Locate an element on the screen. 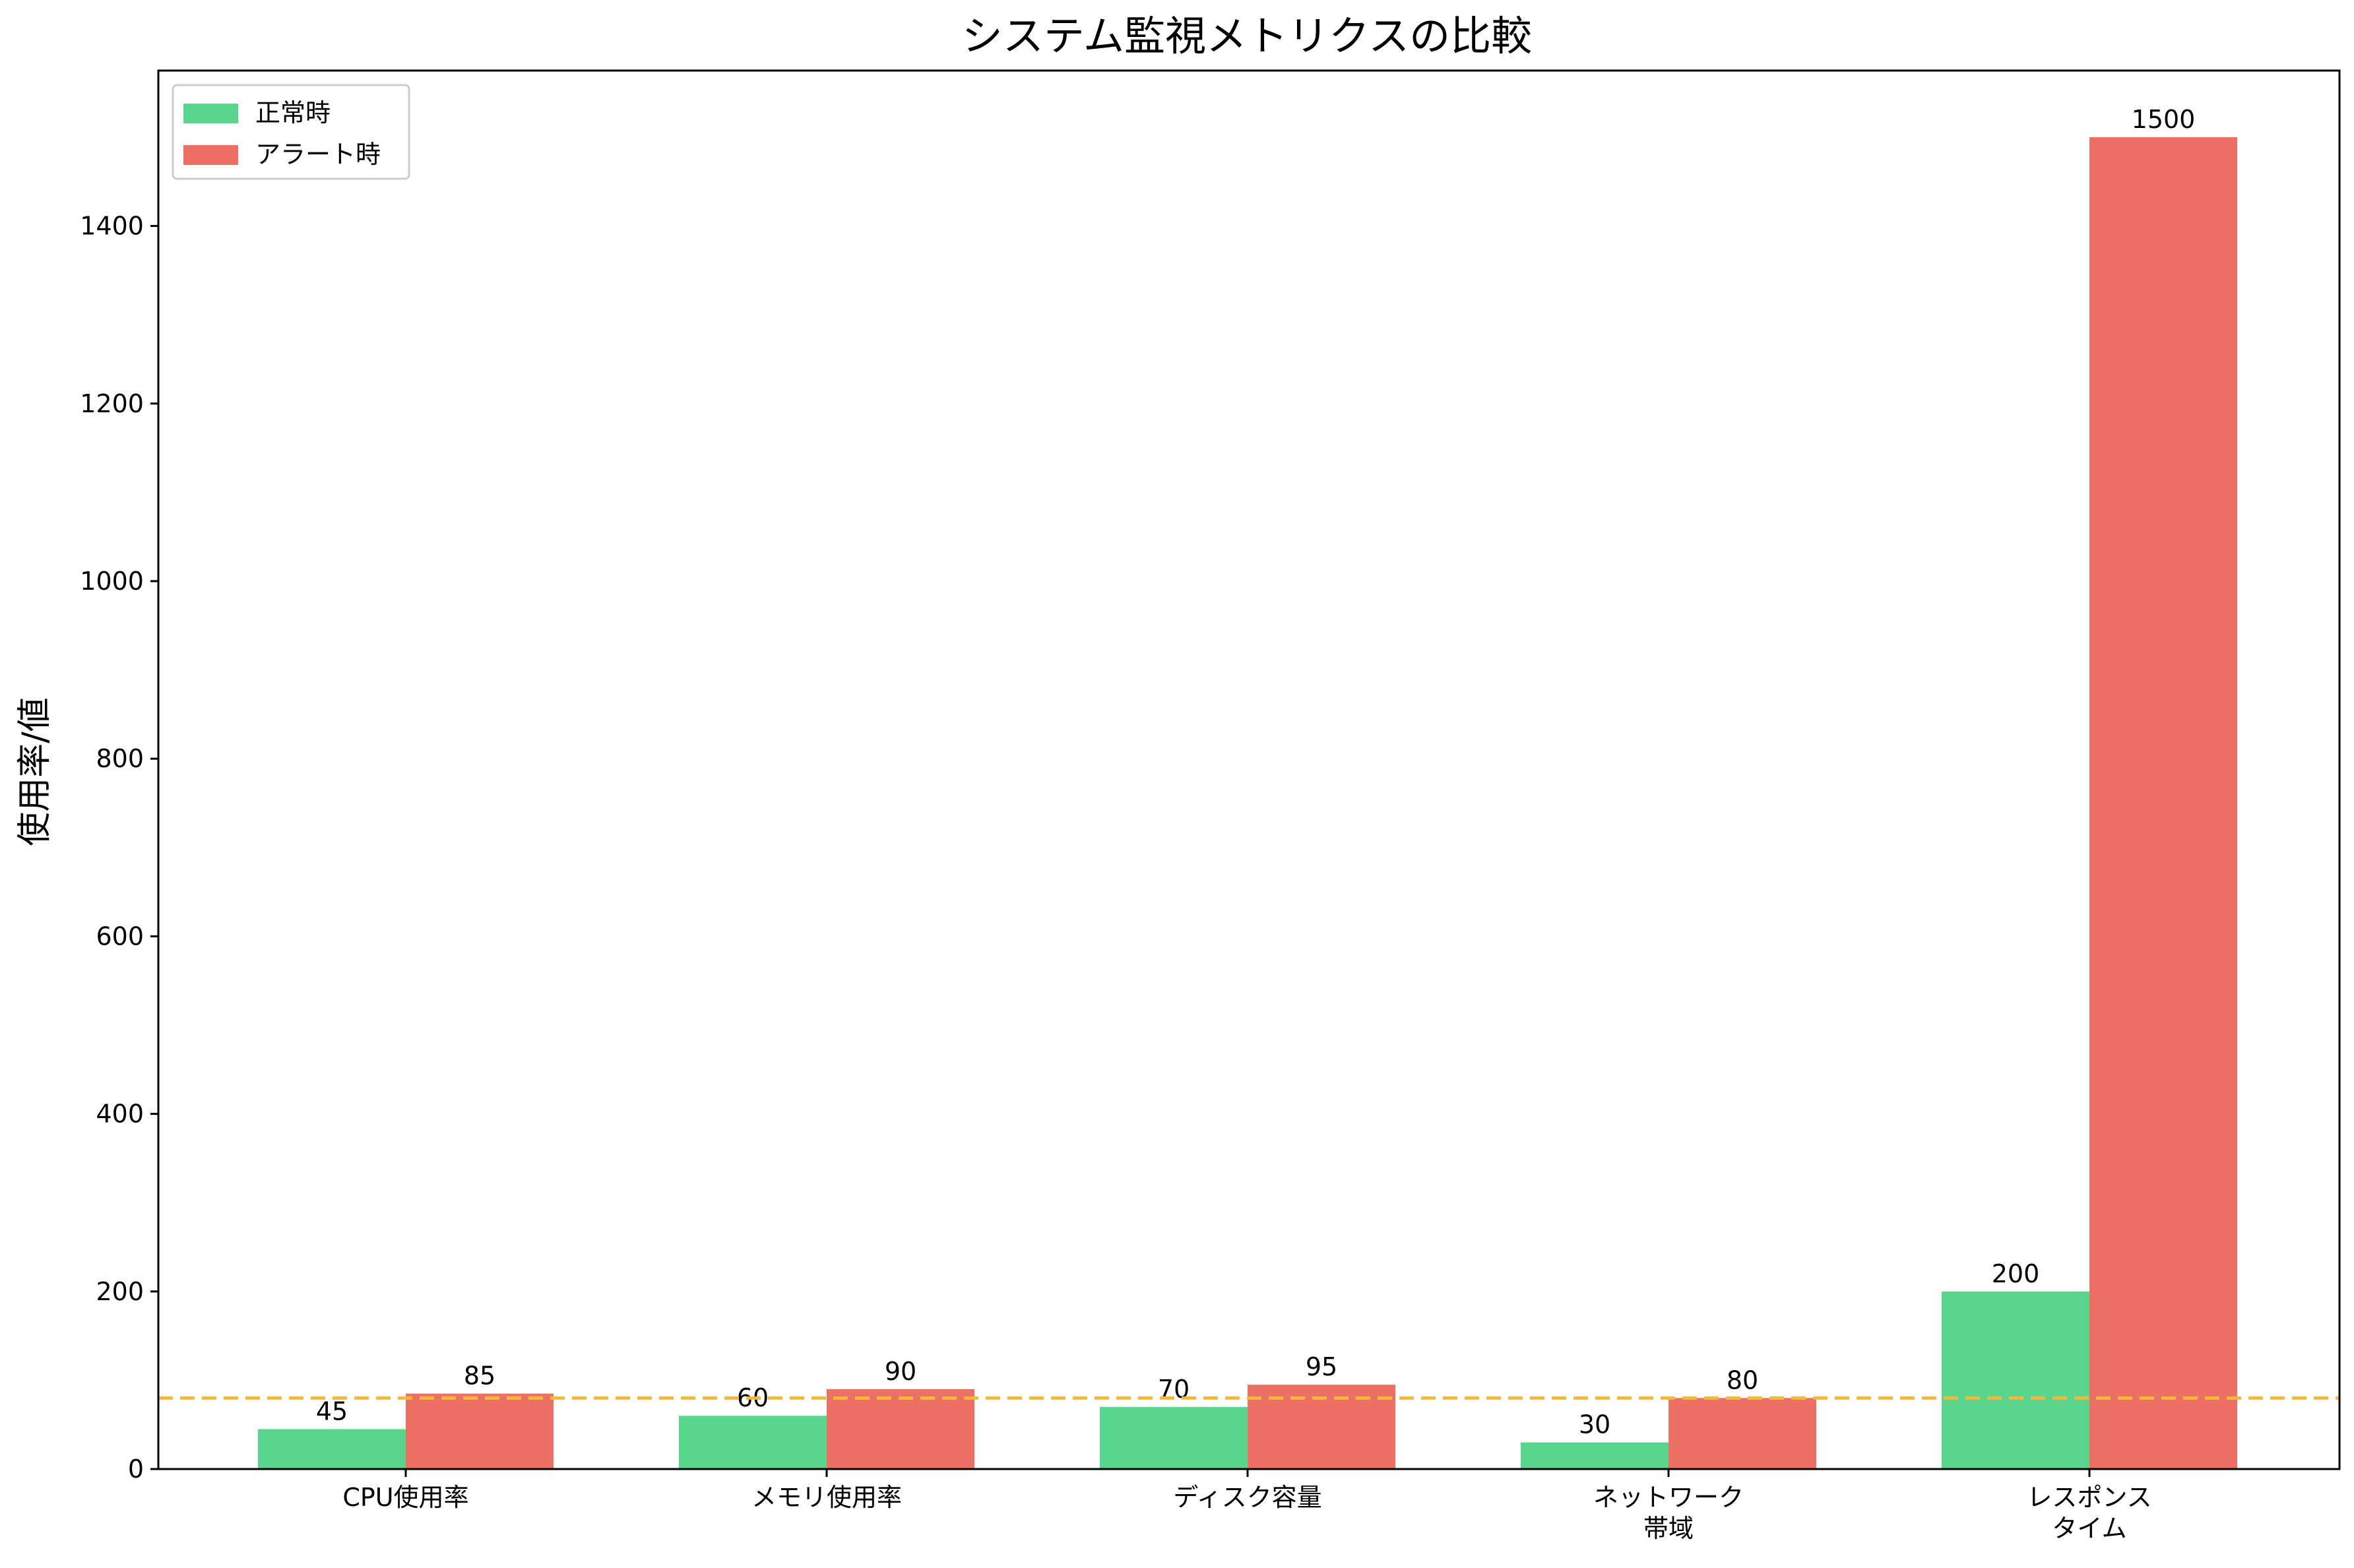 This screenshot has height=1568, width=2354. y-tick-label: 600 is located at coordinates (120, 936).